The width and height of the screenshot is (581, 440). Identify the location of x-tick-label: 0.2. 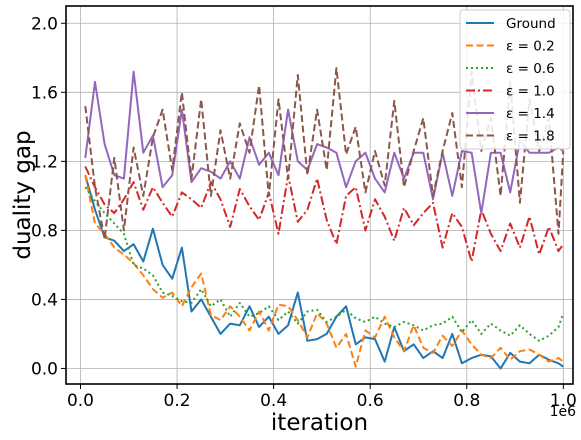
(177, 401).